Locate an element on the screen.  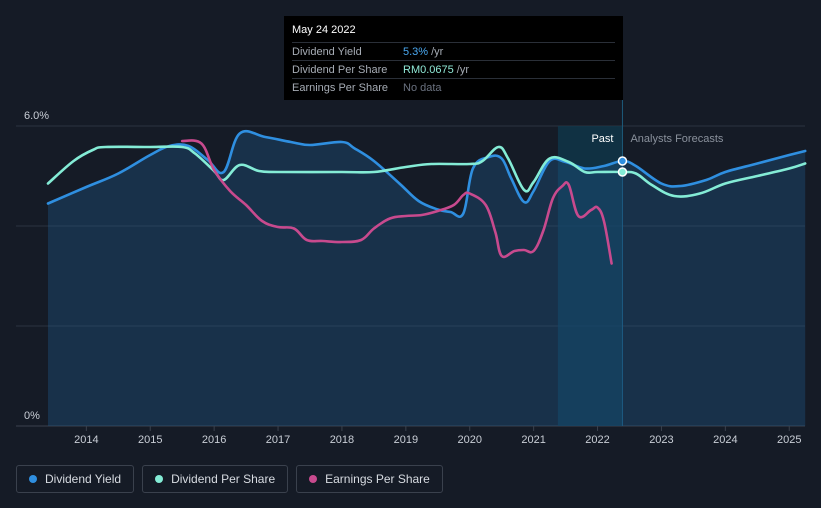
legend-label: Earnings Per Share is located at coordinates (377, 479).